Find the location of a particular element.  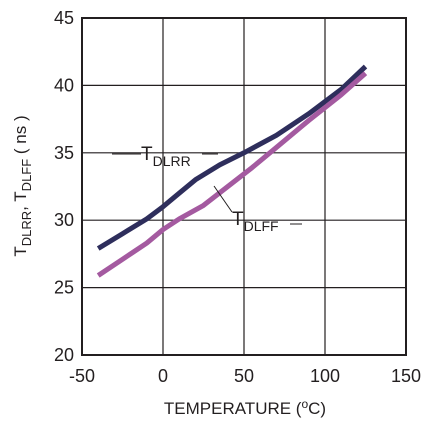

x-tick-label-100: 100 is located at coordinates (325, 376).